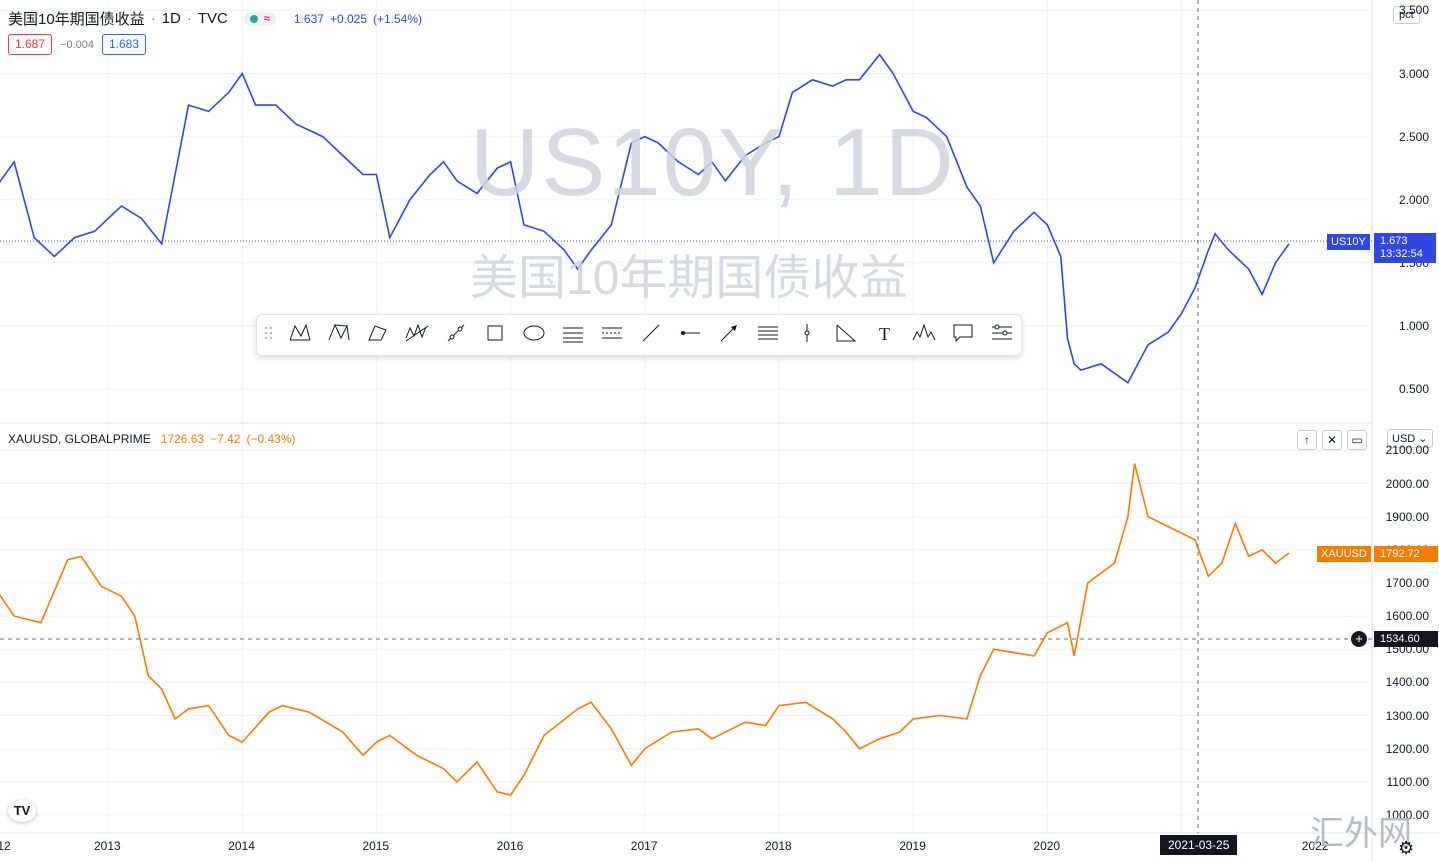 This screenshot has height=861, width=1439. I want to click on cypher-pattern-tool-button, so click(339, 335).